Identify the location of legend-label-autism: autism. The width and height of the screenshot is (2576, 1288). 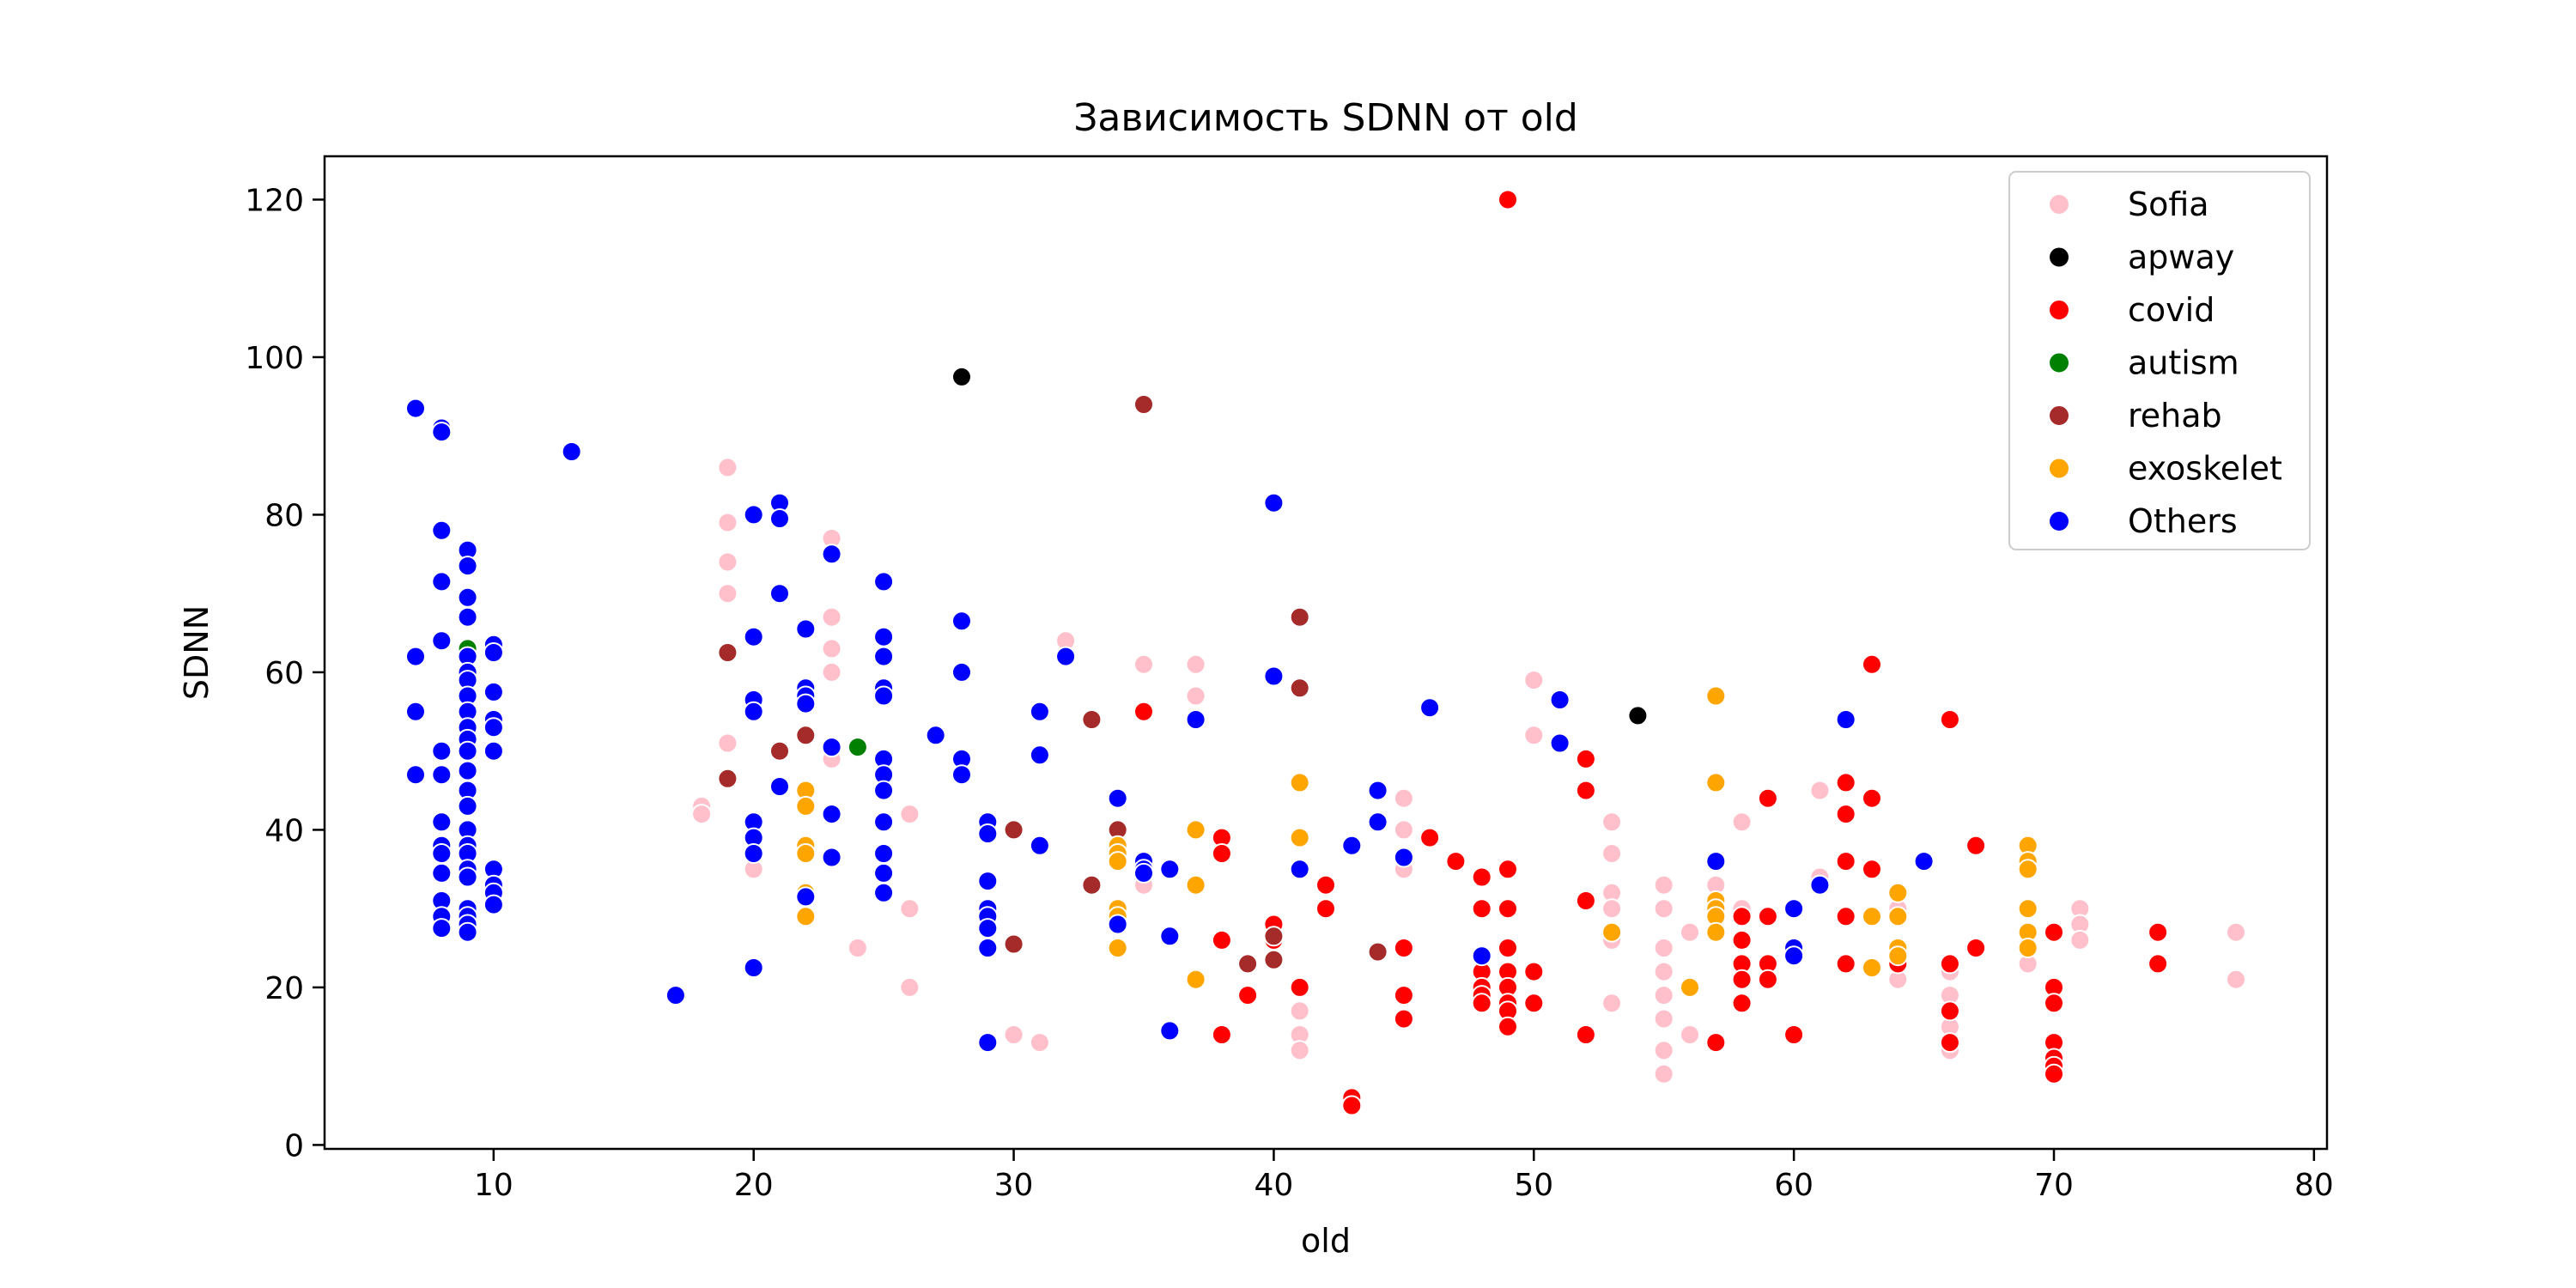
(2184, 363).